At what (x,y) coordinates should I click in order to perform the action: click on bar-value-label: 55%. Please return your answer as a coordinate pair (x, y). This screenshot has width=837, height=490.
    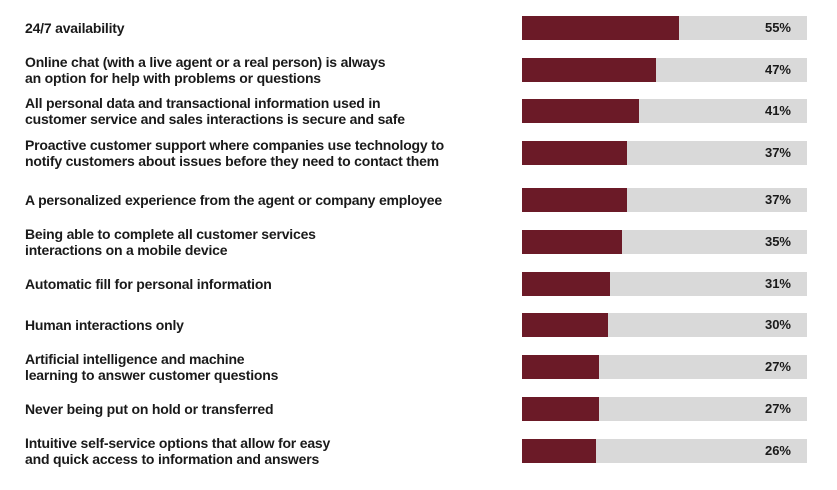
    Looking at the image, I should click on (777, 27).